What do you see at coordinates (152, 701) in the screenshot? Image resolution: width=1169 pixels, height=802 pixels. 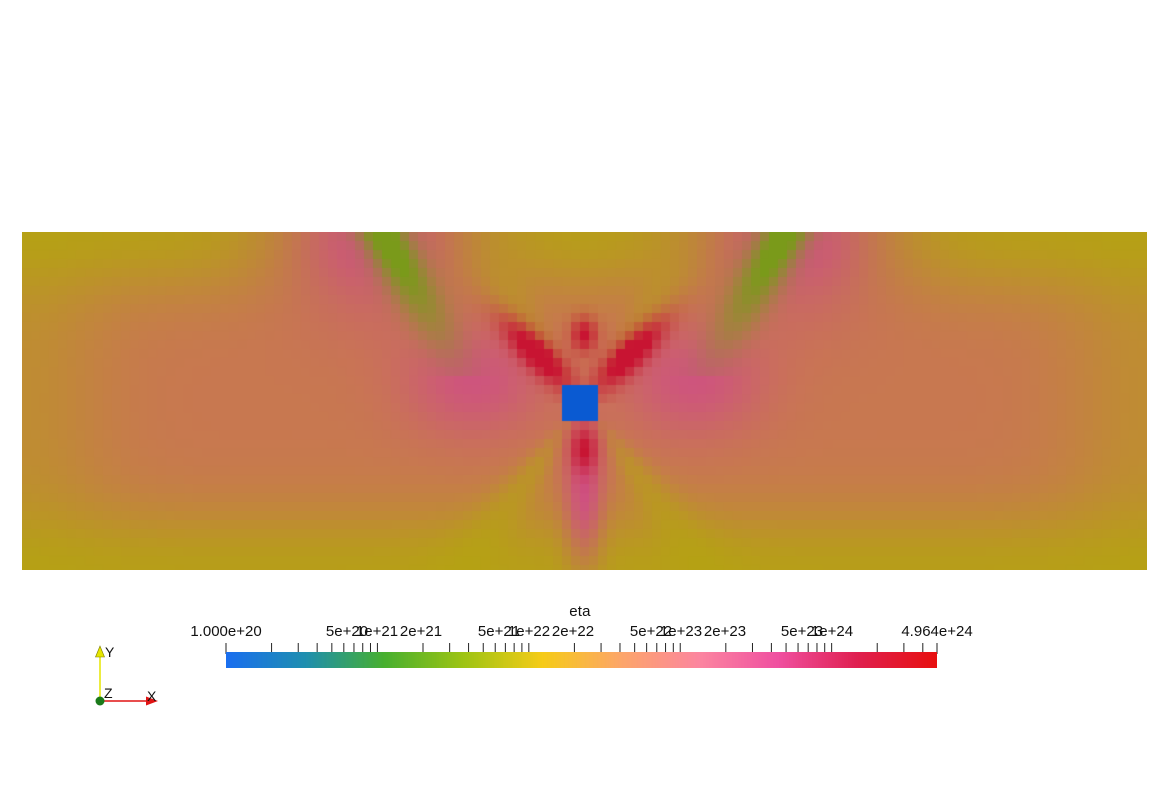 I see `x-axis-arrow-icon` at bounding box center [152, 701].